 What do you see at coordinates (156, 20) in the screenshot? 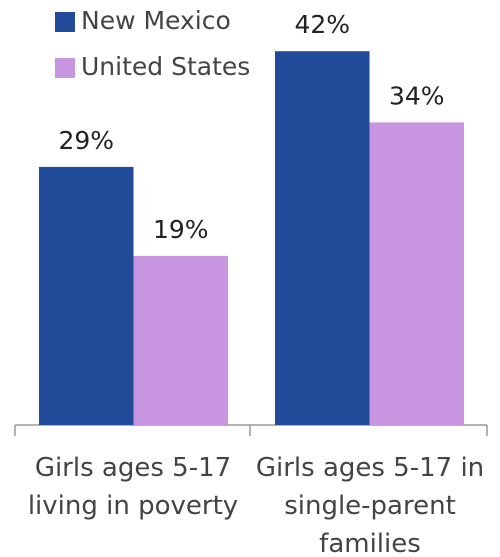
I see `legend-label: New Mexico` at bounding box center [156, 20].